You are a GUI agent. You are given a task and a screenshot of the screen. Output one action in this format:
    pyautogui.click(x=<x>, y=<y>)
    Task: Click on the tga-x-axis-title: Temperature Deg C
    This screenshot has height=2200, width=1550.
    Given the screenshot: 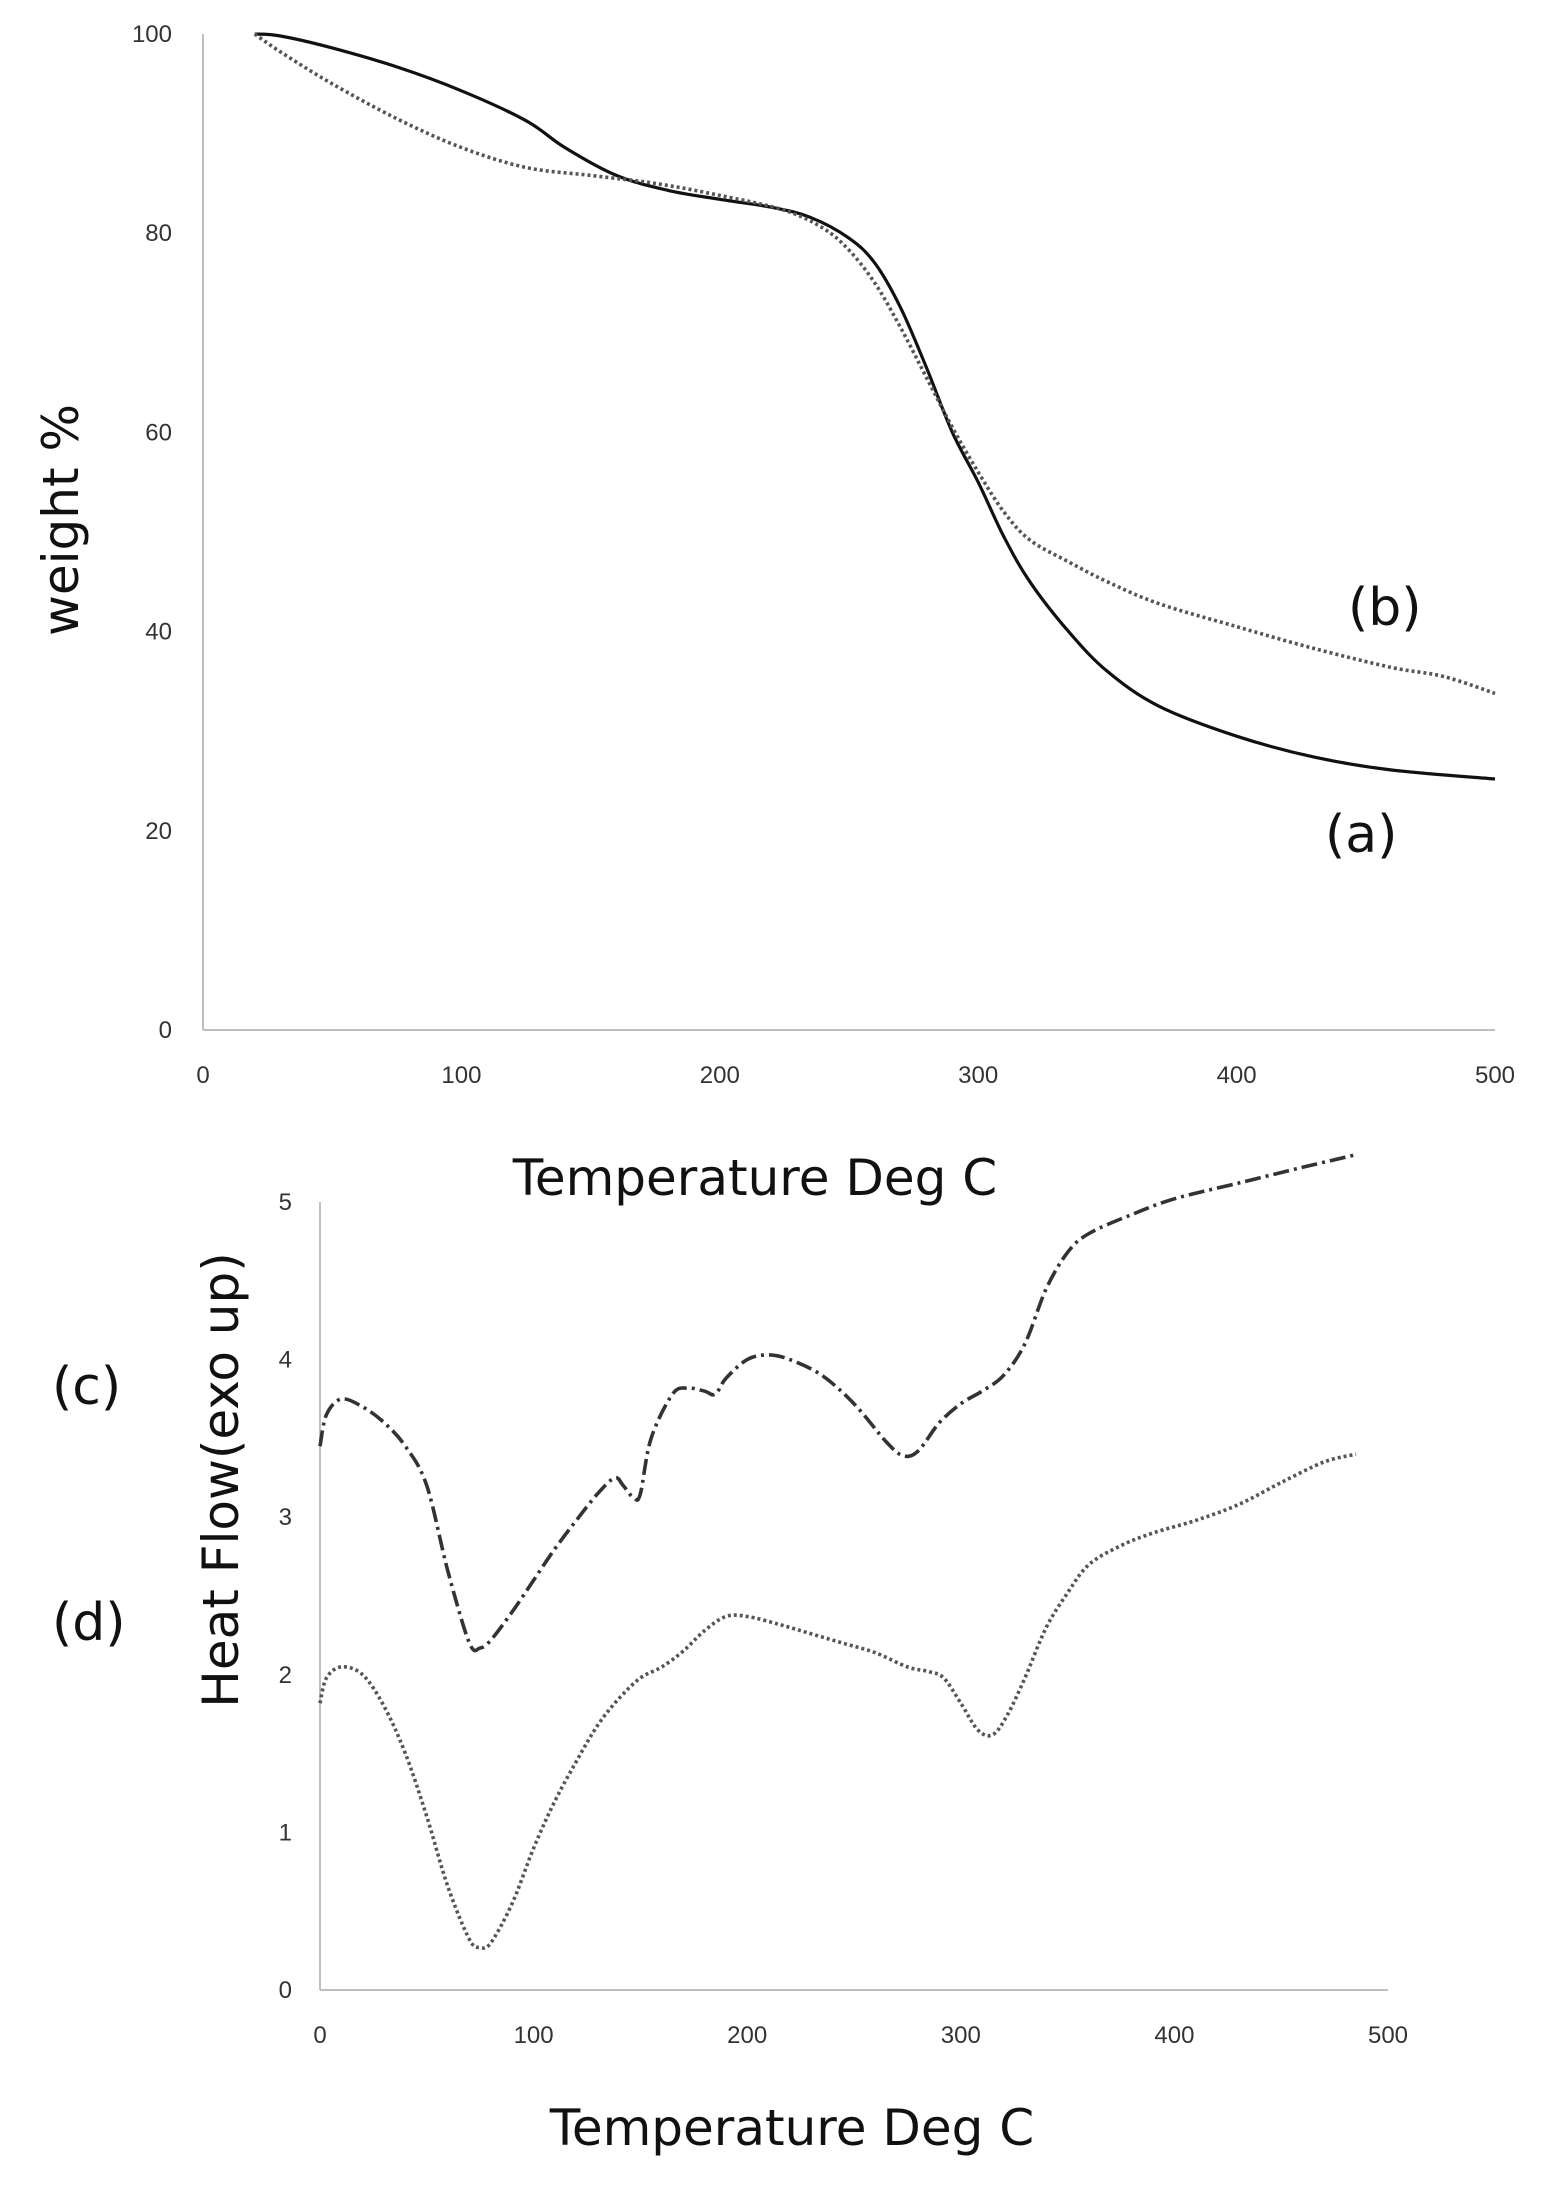 What is the action you would take?
    pyautogui.click(x=754, y=1178)
    